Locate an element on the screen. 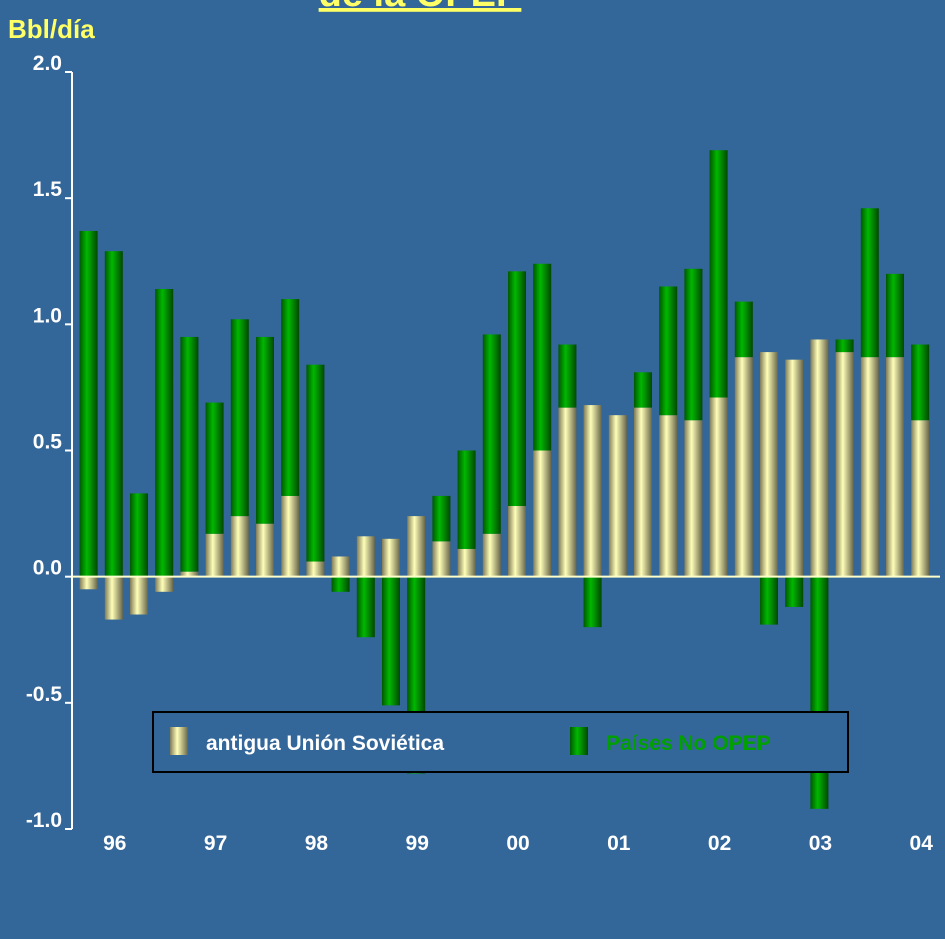  y-tick-label: 1.5 is located at coordinates (48, 189).